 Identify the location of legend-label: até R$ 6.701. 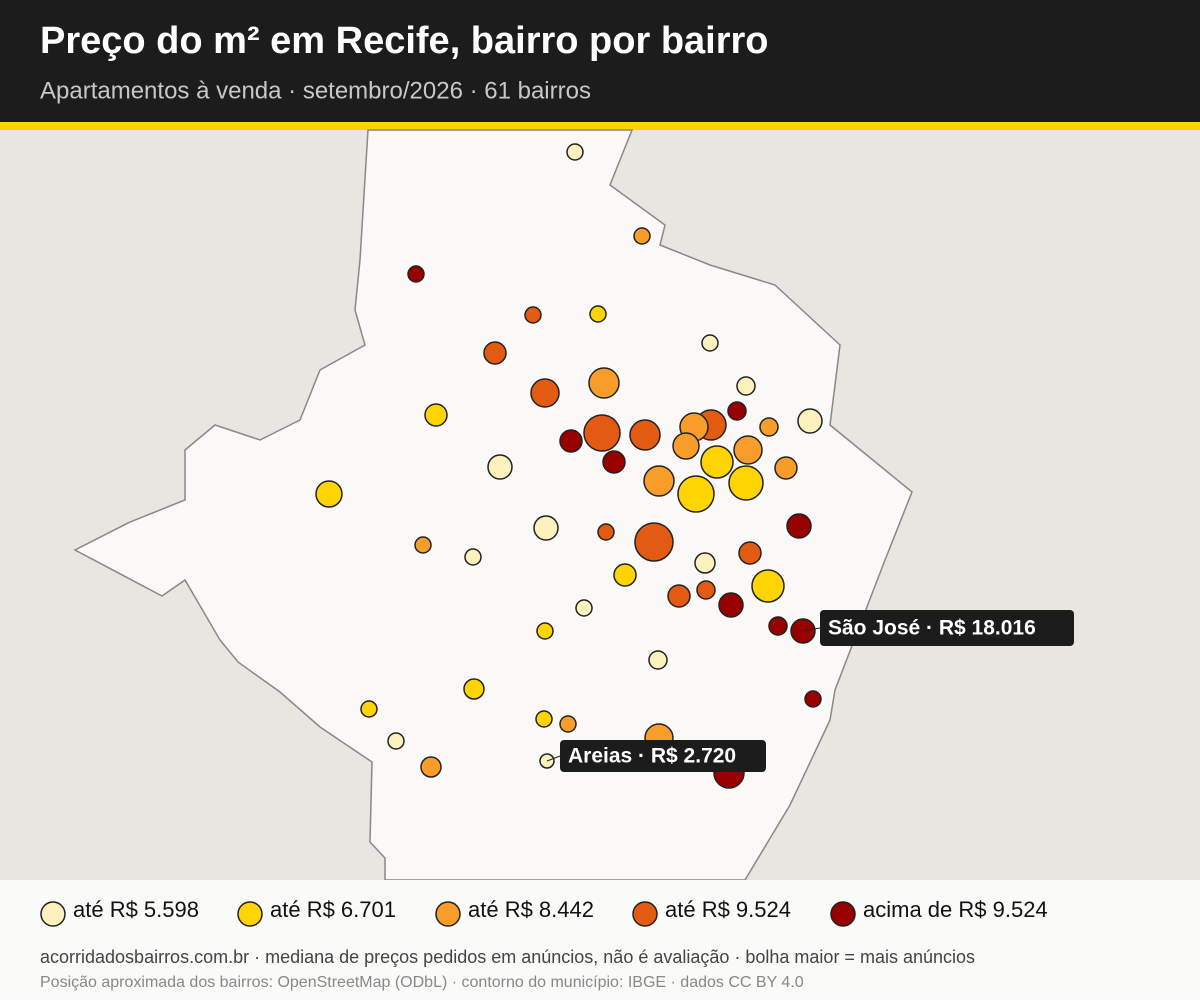
(333, 909).